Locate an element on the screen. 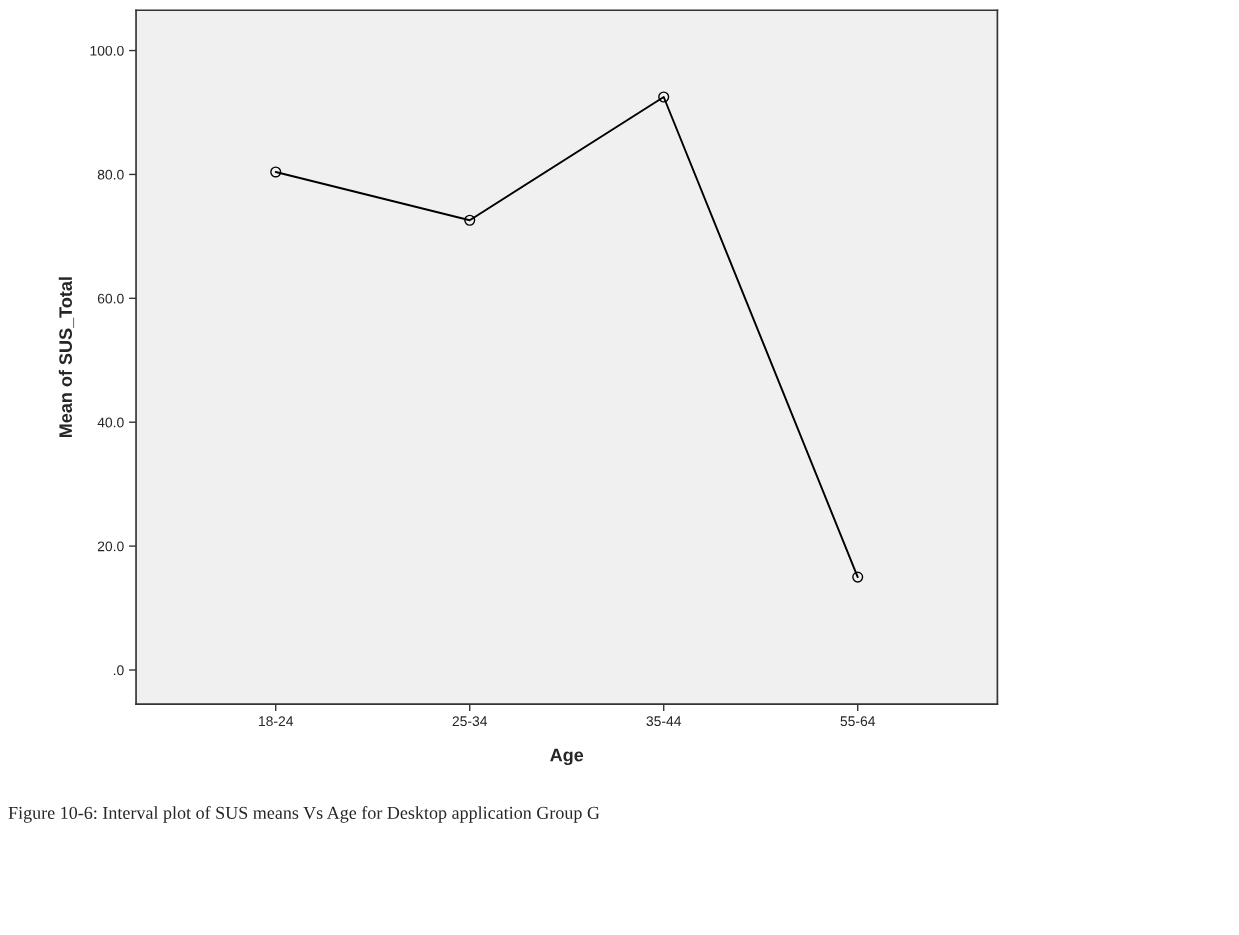  x-tick-label: 35-44 is located at coordinates (664, 721).